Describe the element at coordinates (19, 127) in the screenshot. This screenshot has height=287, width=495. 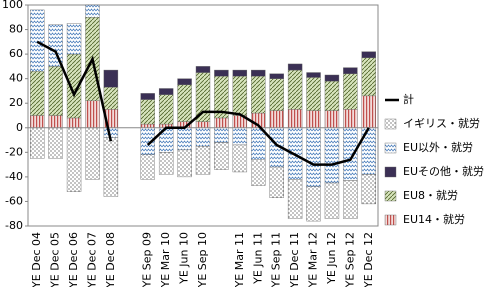
I see `y-tick-label: 0` at that location.